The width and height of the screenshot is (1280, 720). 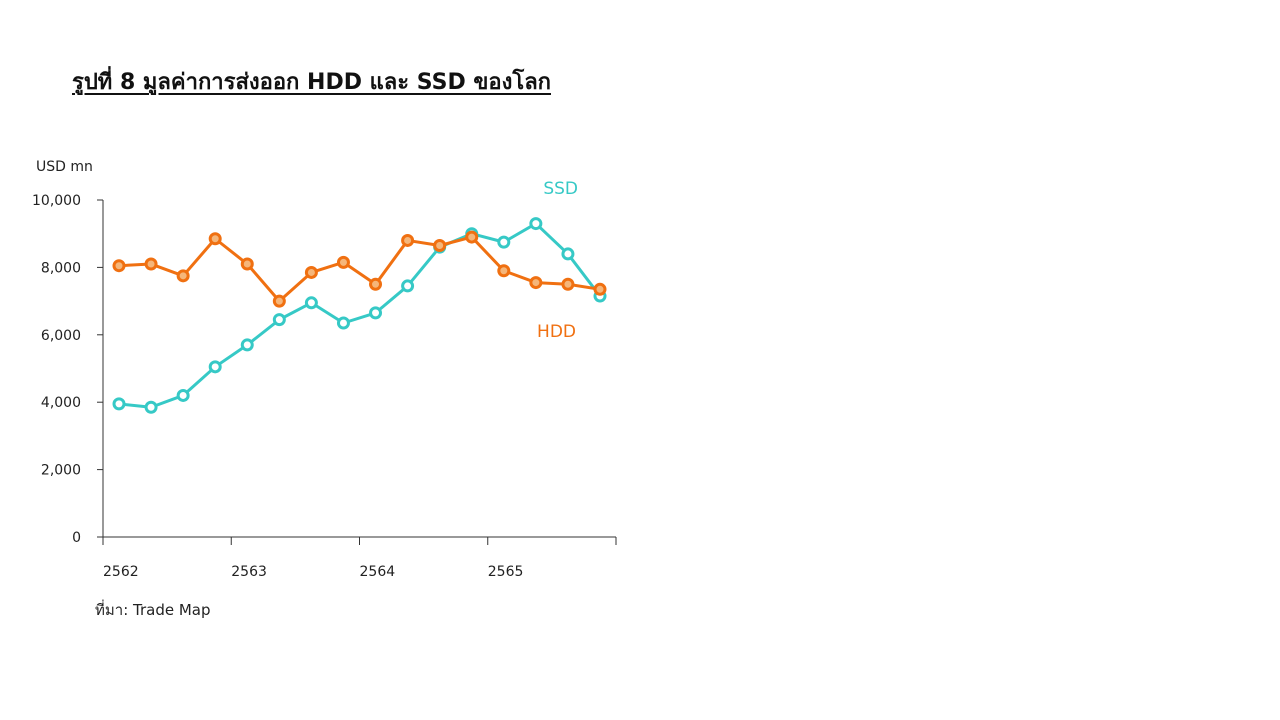 I want to click on hdd-series-line, so click(x=359, y=269).